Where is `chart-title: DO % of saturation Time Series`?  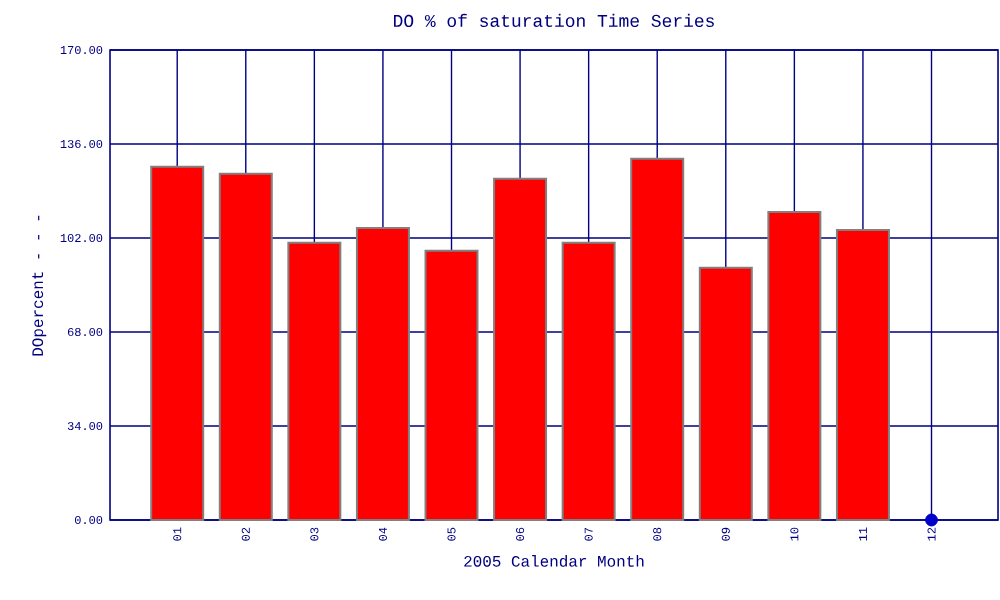
chart-title: DO % of saturation Time Series is located at coordinates (554, 20).